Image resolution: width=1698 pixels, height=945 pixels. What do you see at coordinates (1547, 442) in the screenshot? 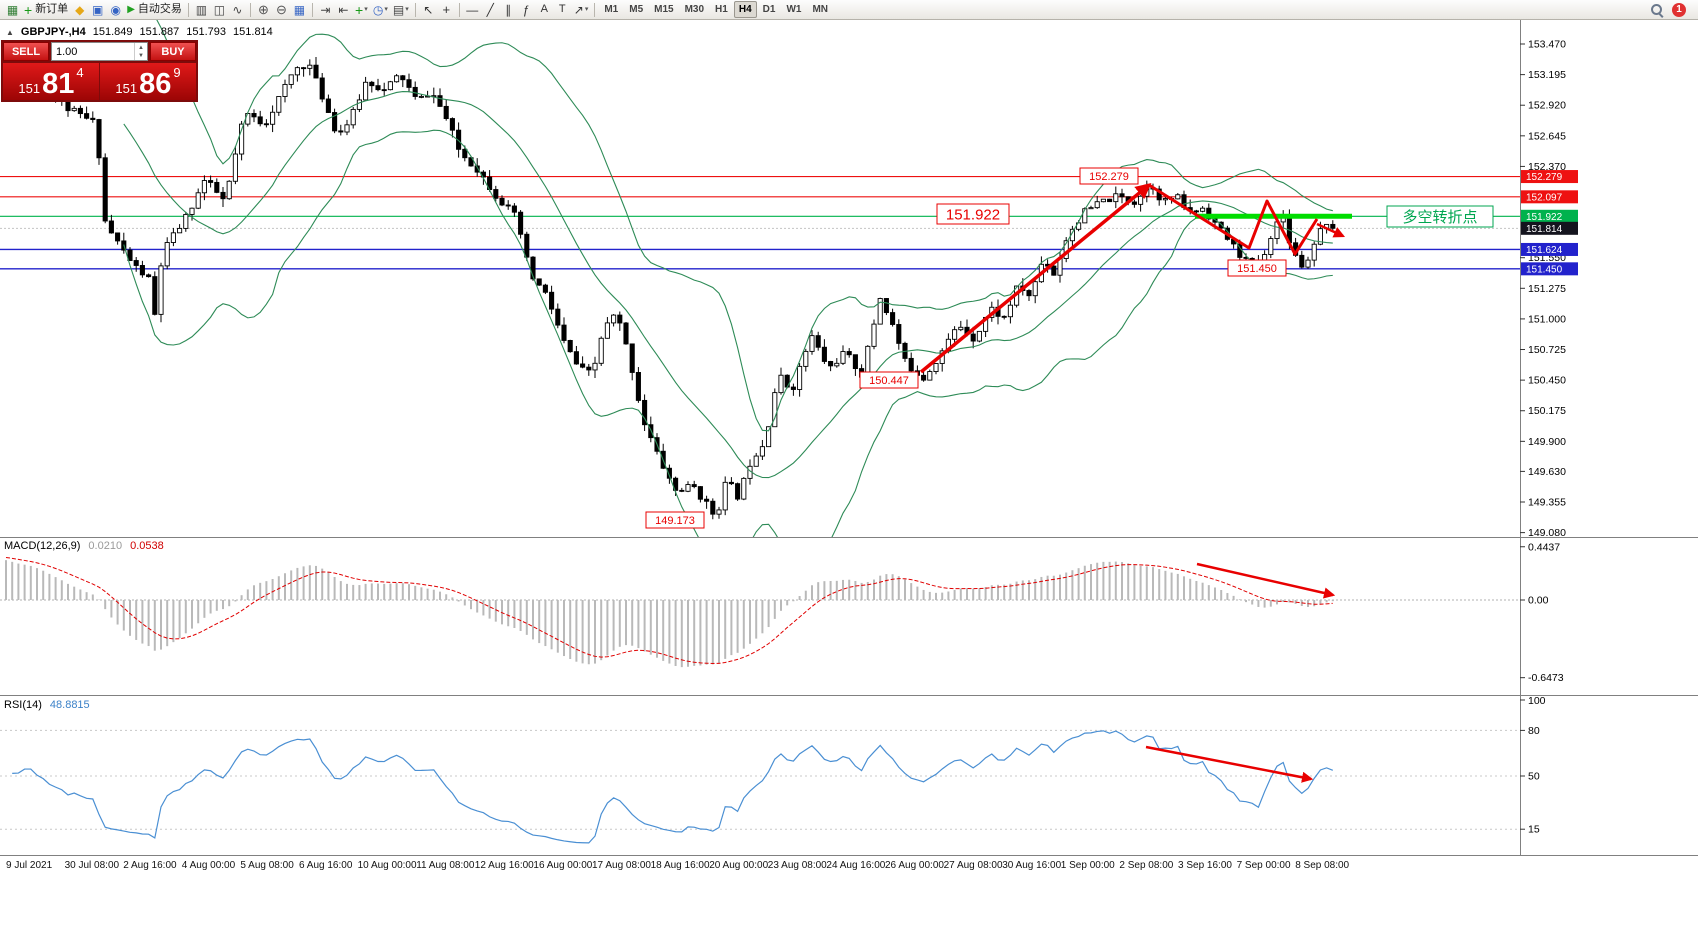
I see `price-axis-label: 149.900` at bounding box center [1547, 442].